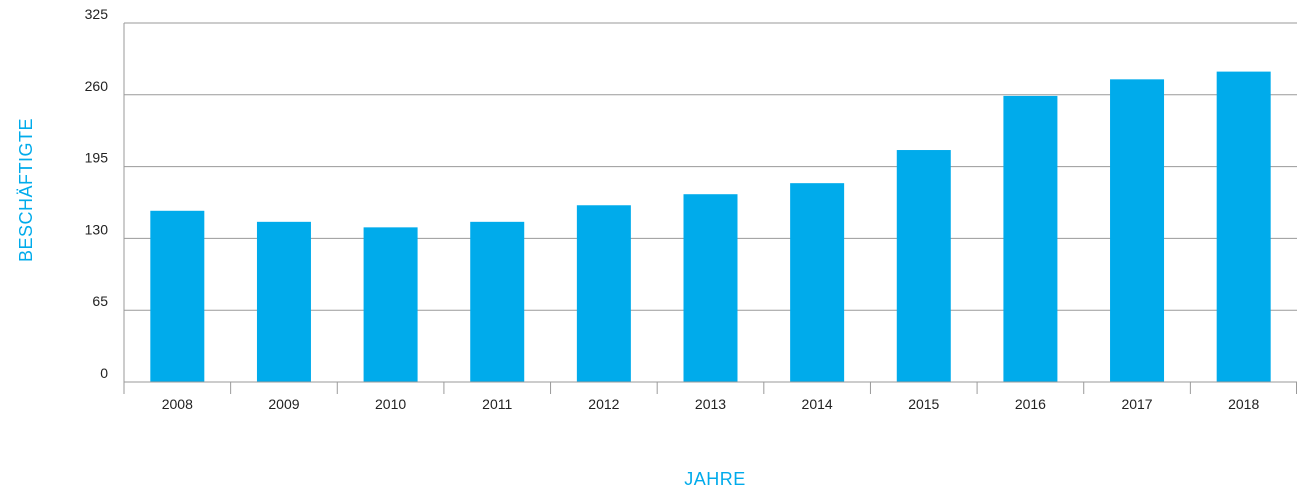  What do you see at coordinates (177, 404) in the screenshot?
I see `x-tick-label: 2008` at bounding box center [177, 404].